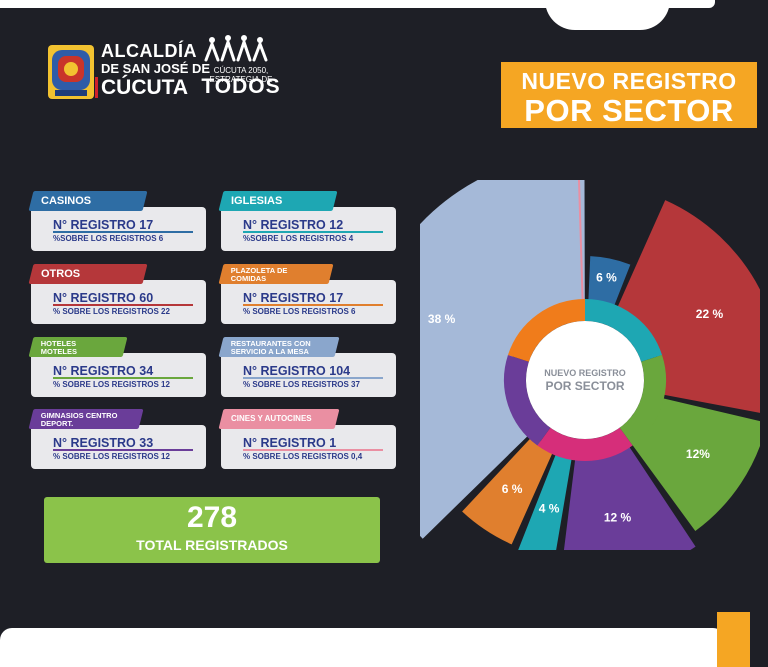  I want to click on card-count: N° REGISTRO 104, so click(297, 371).